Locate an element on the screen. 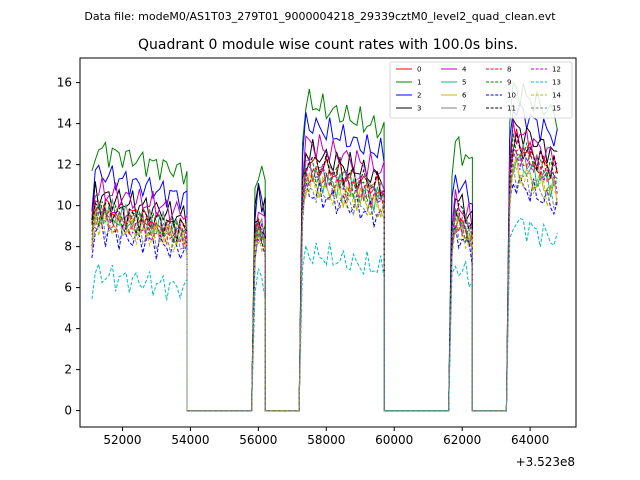 This screenshot has width=640, height=480. legend-label-15: 15 is located at coordinates (556, 109).